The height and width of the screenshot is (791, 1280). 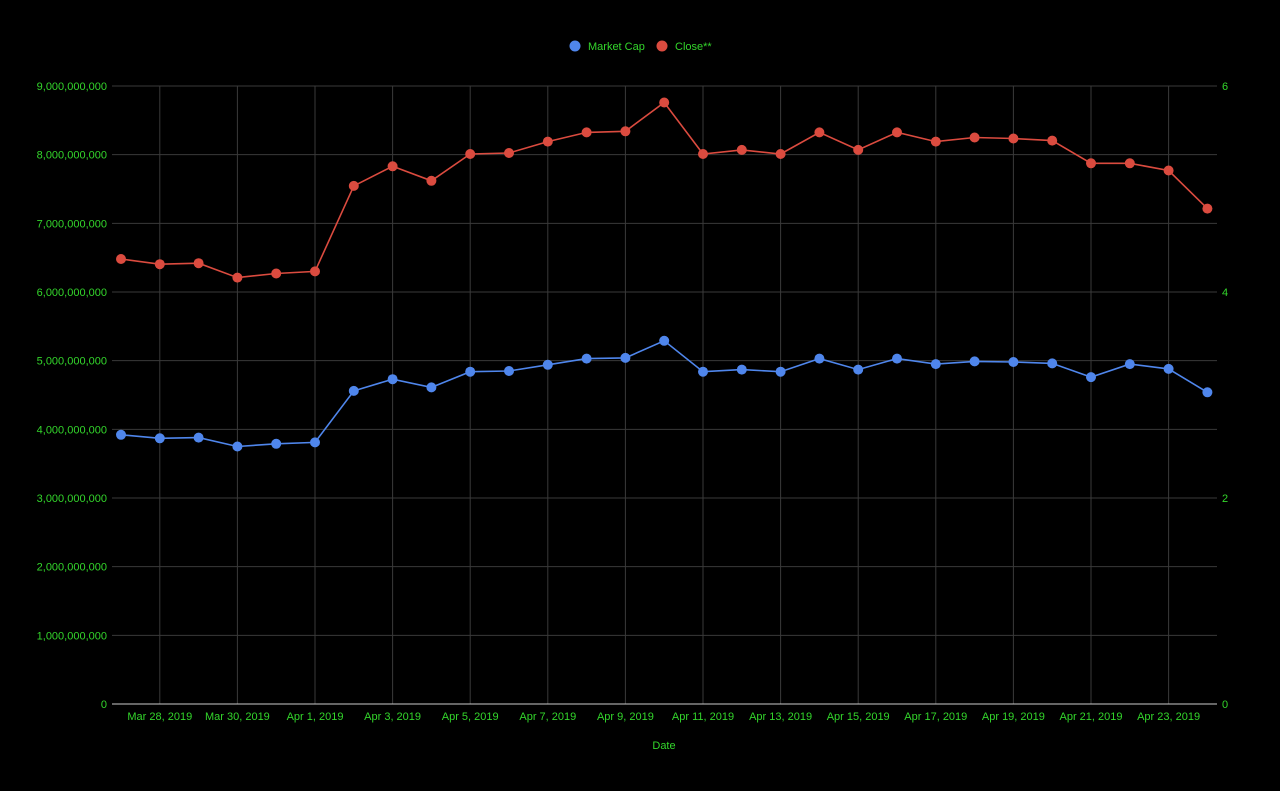 I want to click on y-left-tick-label: 4,000,000,000, so click(x=72, y=430).